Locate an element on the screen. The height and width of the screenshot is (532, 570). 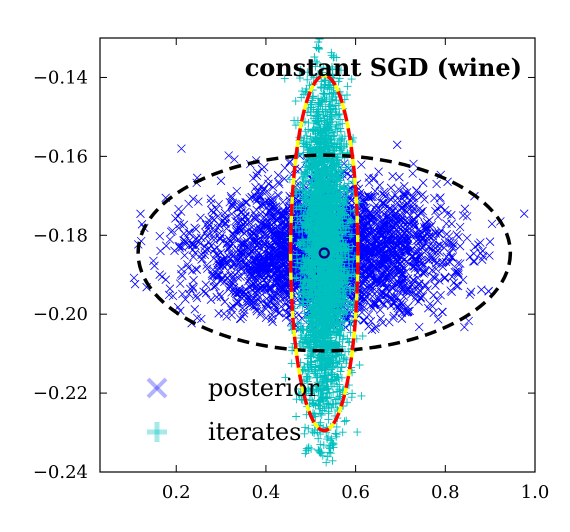
y-tick-label: −0.24 is located at coordinates (60, 472).